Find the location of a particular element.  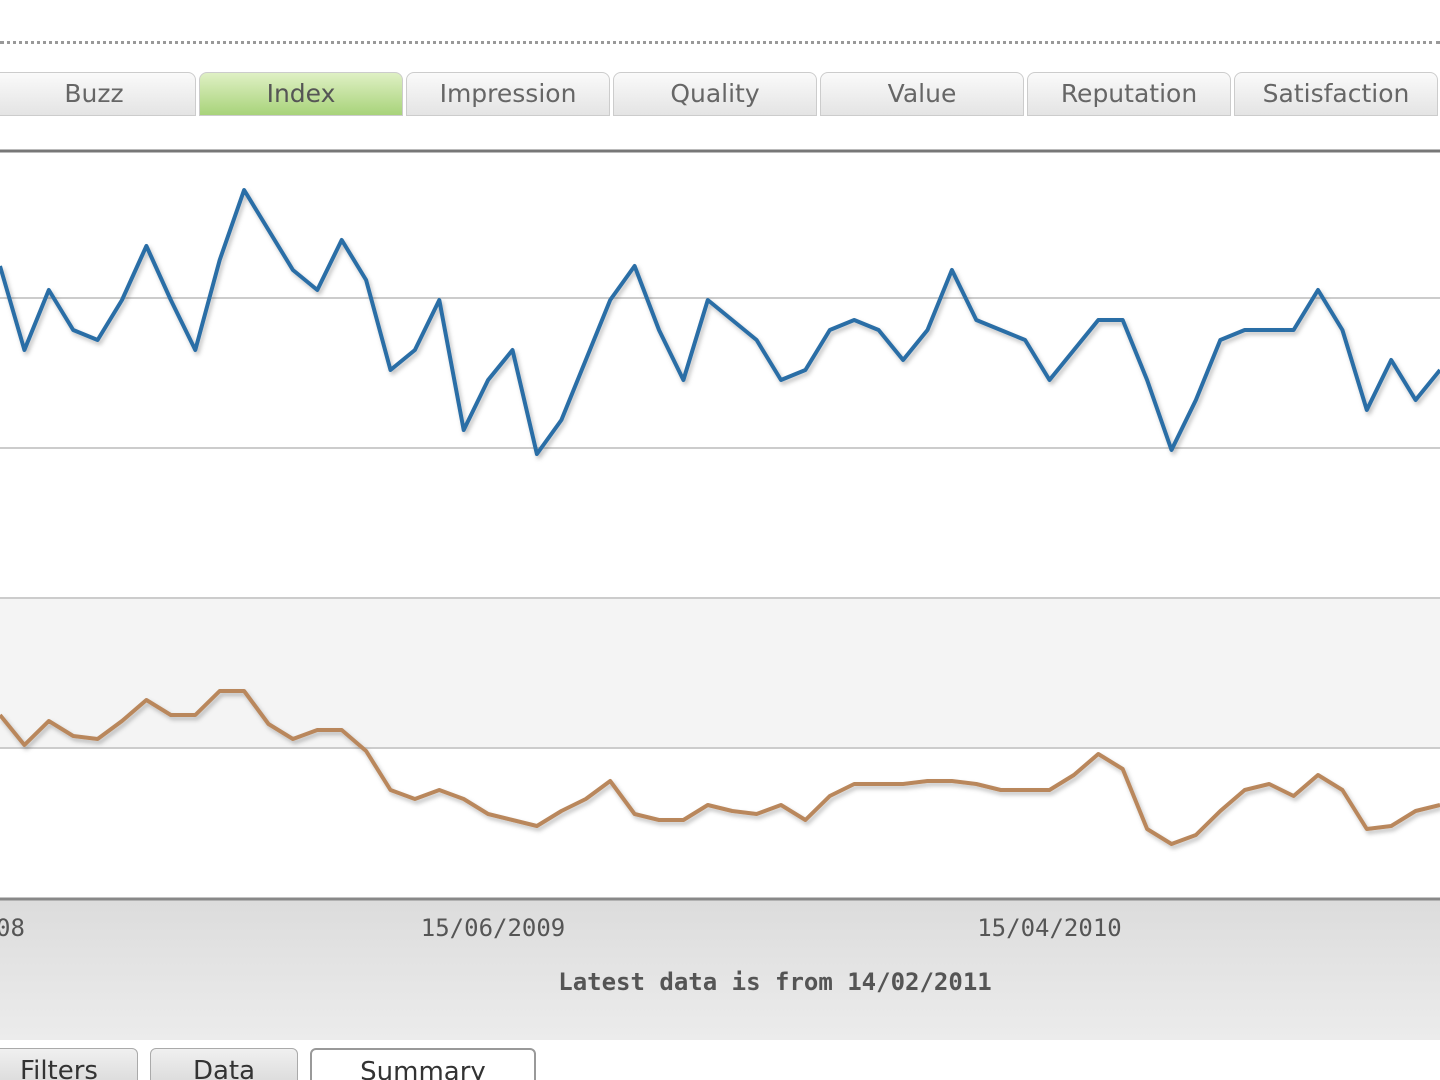

x-tick-label: 15/06/2009 is located at coordinates (493, 928).